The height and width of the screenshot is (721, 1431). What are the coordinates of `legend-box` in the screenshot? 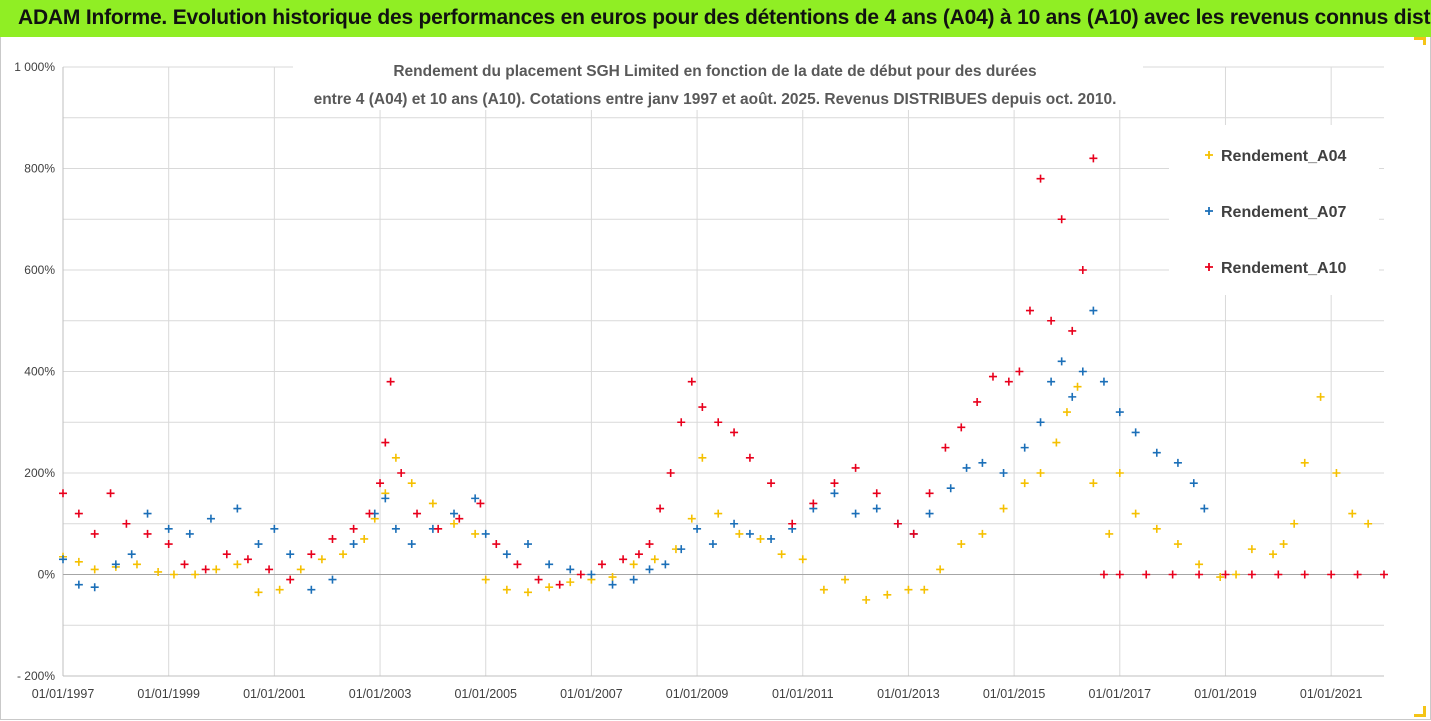 It's located at (1274, 210).